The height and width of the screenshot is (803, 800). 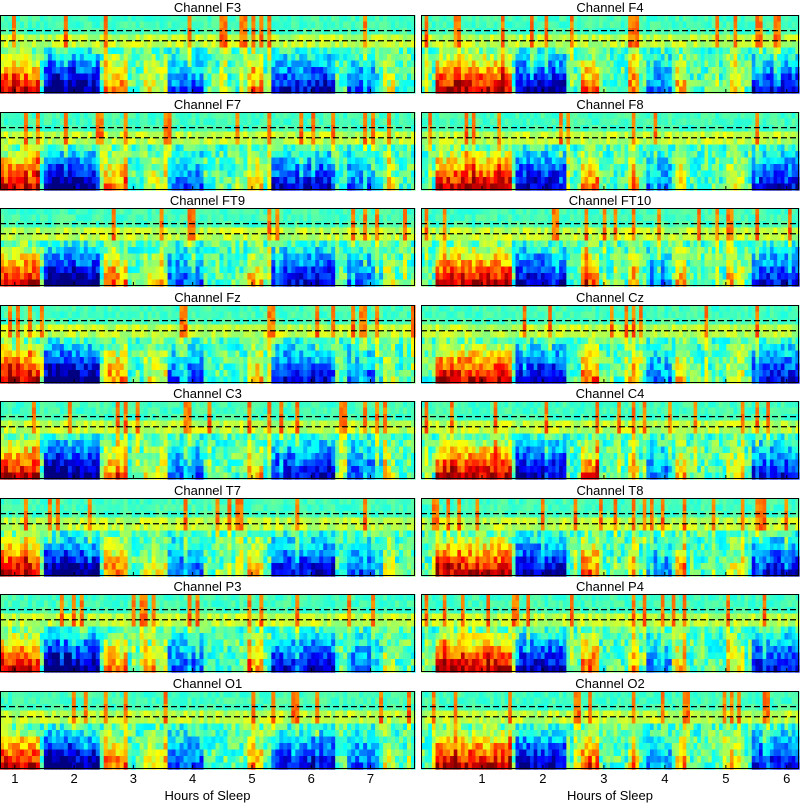 I want to click on x-tick-label: 7, so click(x=370, y=778).